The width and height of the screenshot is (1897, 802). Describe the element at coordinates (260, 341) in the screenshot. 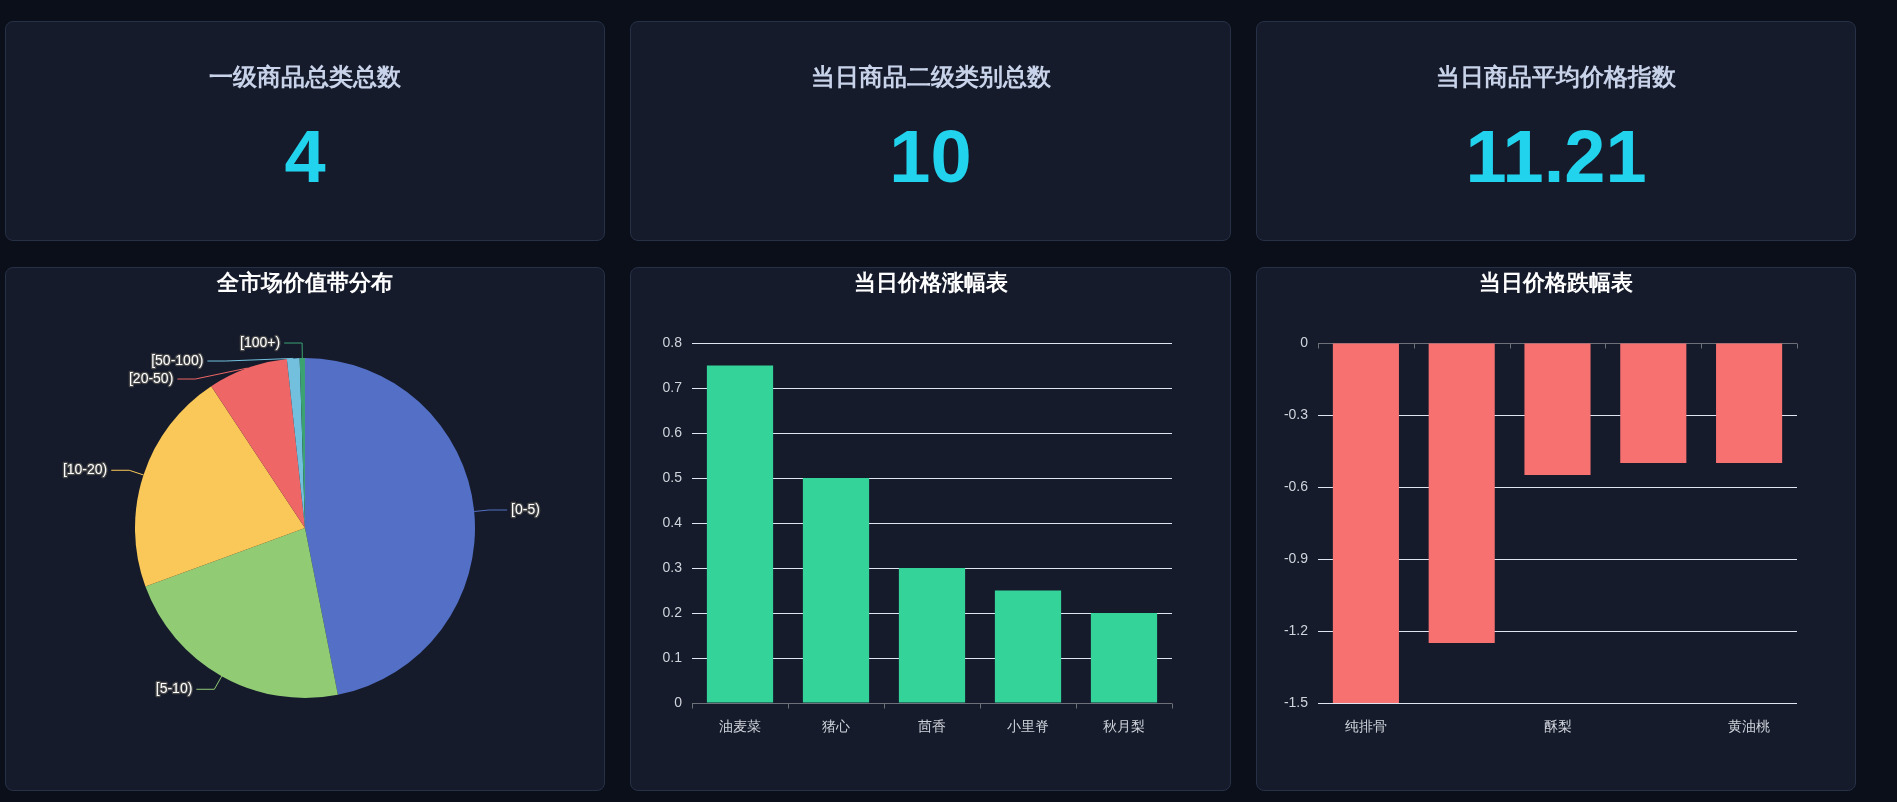

I see `slice-label: [100+)` at that location.